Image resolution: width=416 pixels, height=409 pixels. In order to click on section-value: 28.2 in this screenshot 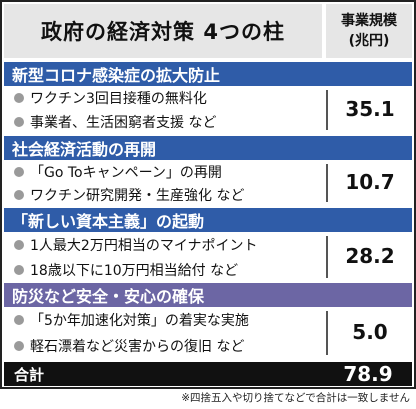, I will do `click(370, 256)`.